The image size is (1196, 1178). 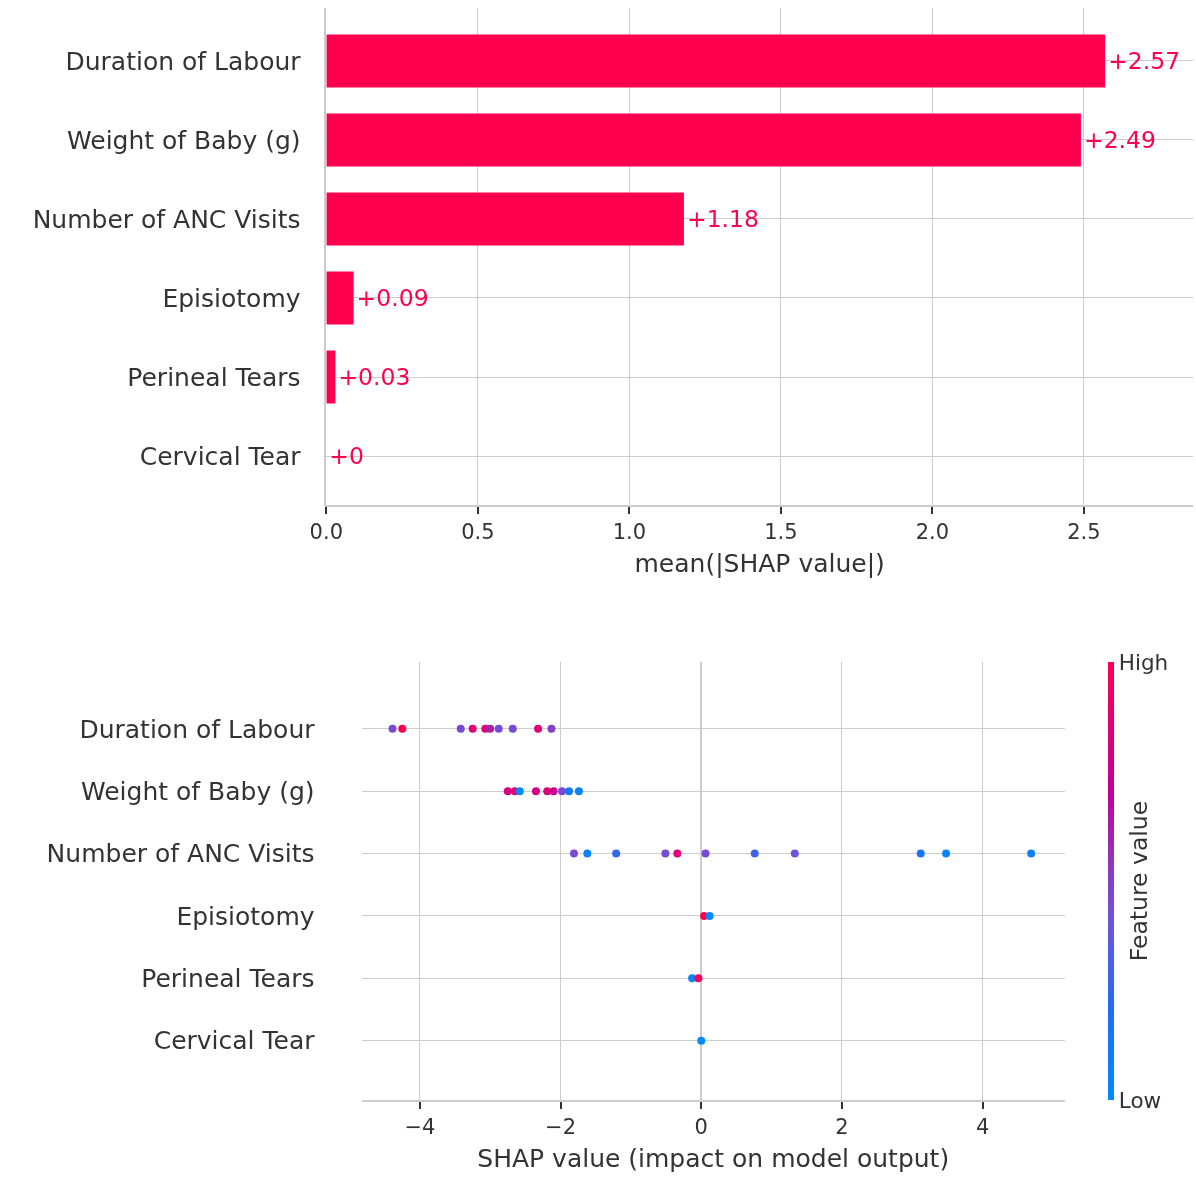 I want to click on x-tick-label: 4, so click(x=982, y=1126).